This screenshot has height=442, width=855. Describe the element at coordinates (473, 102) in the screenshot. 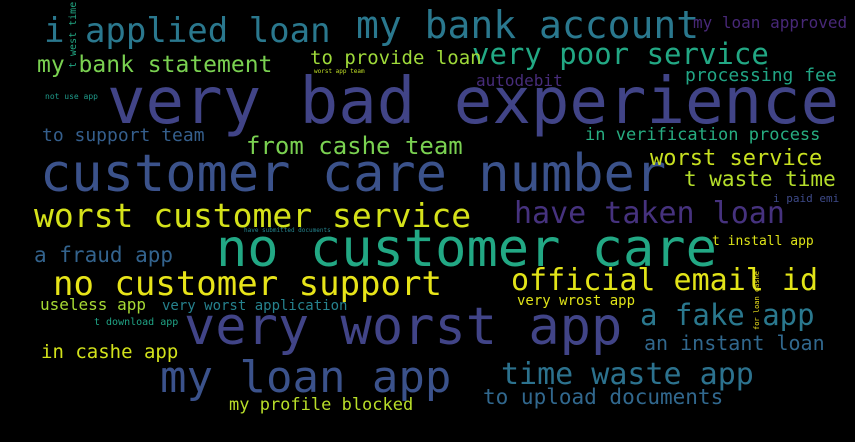

I see `word-very-bad-experience: very bad experience` at that location.